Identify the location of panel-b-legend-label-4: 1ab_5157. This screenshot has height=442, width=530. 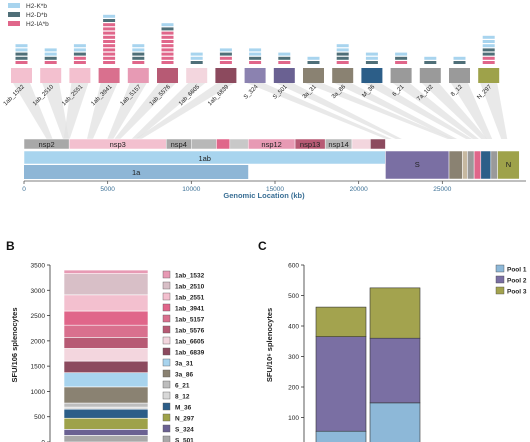
(190, 320).